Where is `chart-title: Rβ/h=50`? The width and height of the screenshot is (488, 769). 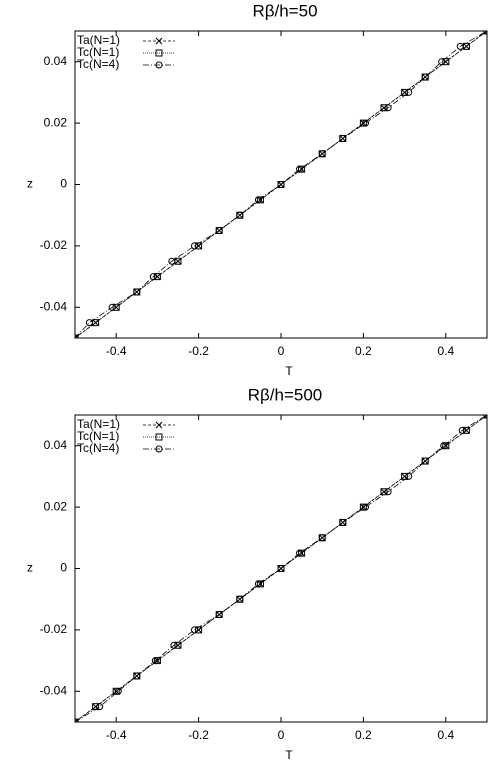
chart-title: Rβ/h=50 is located at coordinates (284, 10).